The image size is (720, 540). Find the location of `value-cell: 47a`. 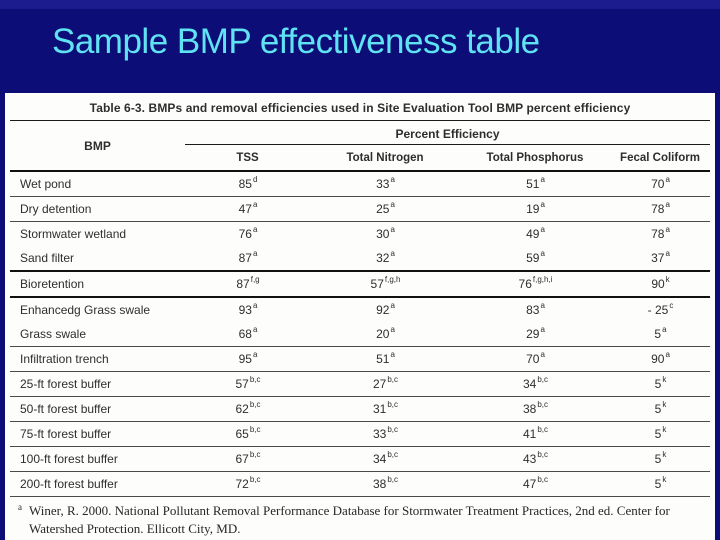

value-cell: 47a is located at coordinates (247, 209).